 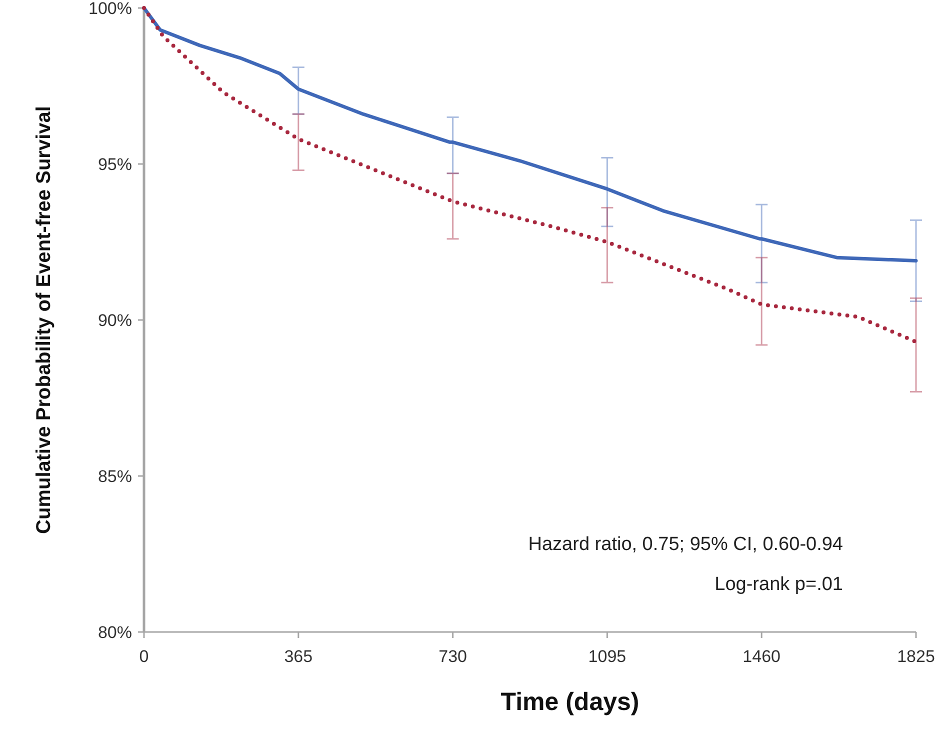 I want to click on x-tick-label: 0, so click(x=144, y=656).